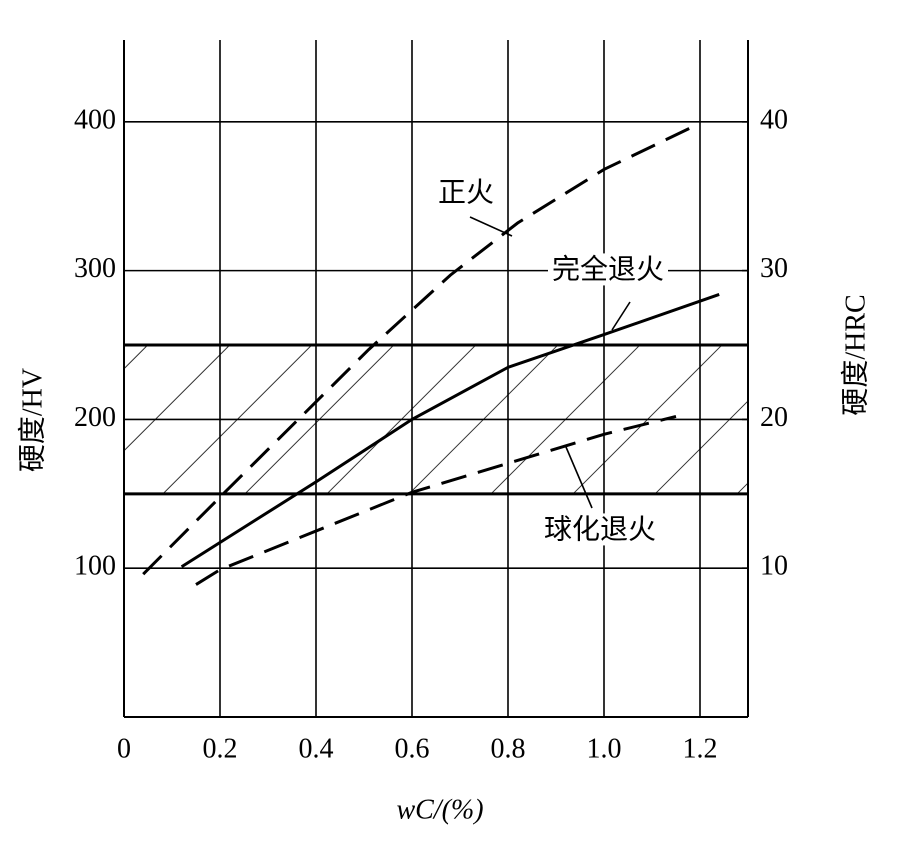 This screenshot has width=897, height=851. Describe the element at coordinates (436, 500) in the screenshot. I see `series-line` at that location.